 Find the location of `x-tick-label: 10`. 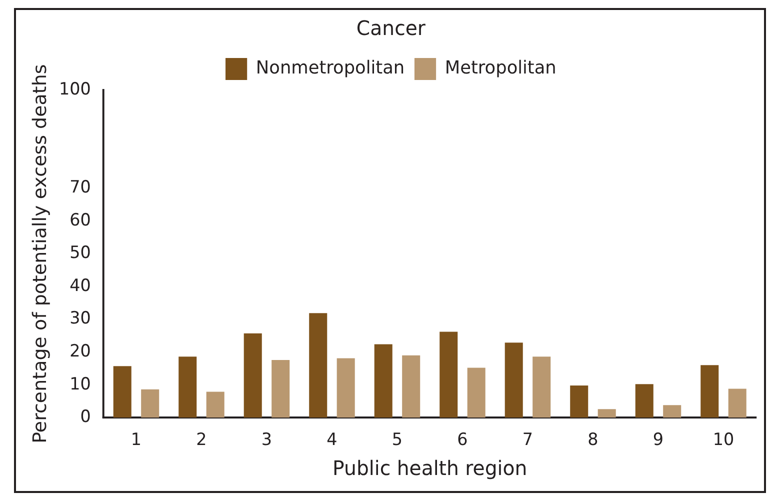

x-tick-label: 10 is located at coordinates (723, 439).